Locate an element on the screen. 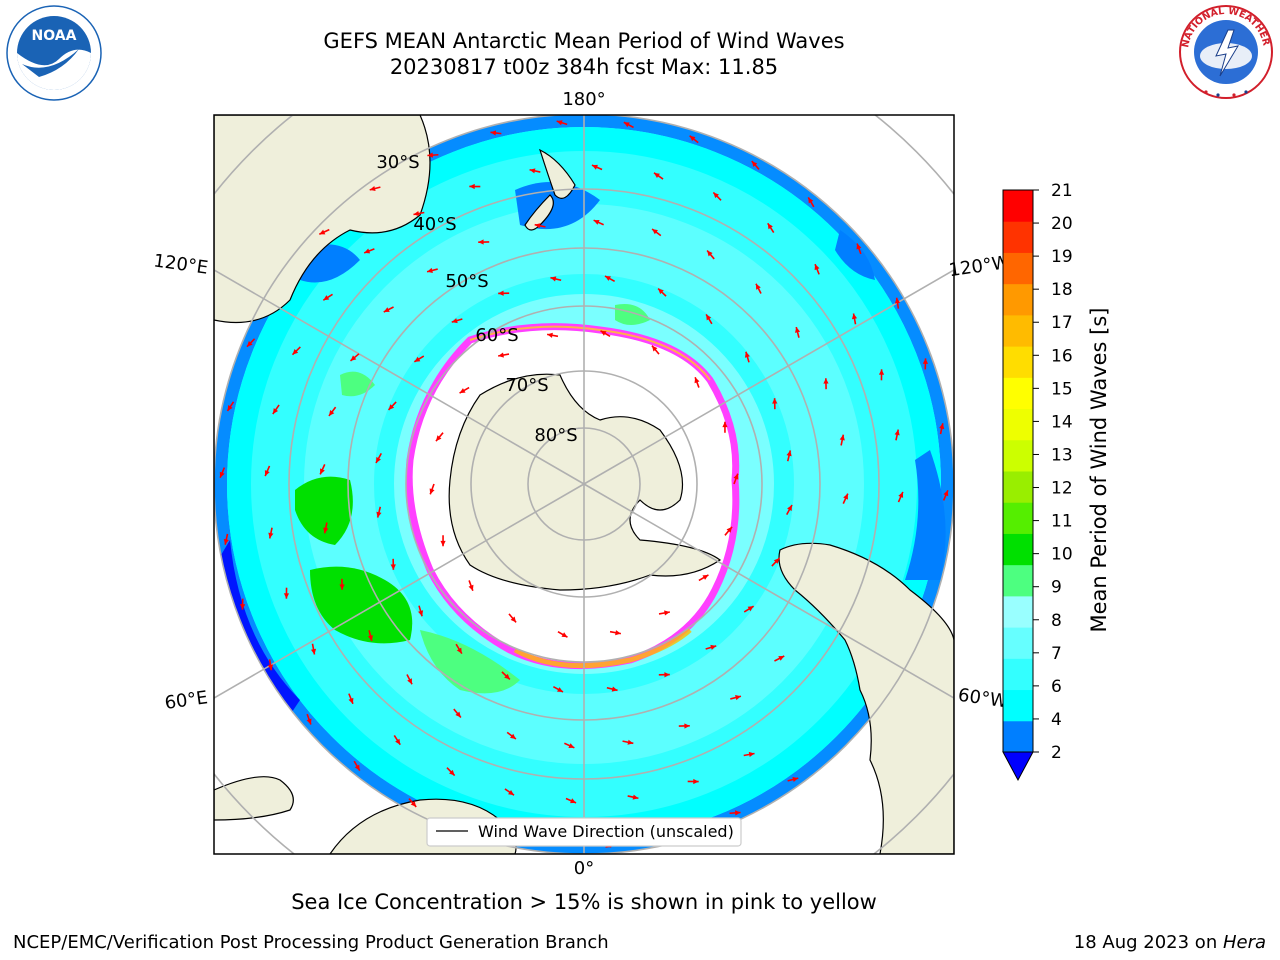 The height and width of the screenshot is (960, 1280). colorbar-tick-label: 13 is located at coordinates (1062, 455).